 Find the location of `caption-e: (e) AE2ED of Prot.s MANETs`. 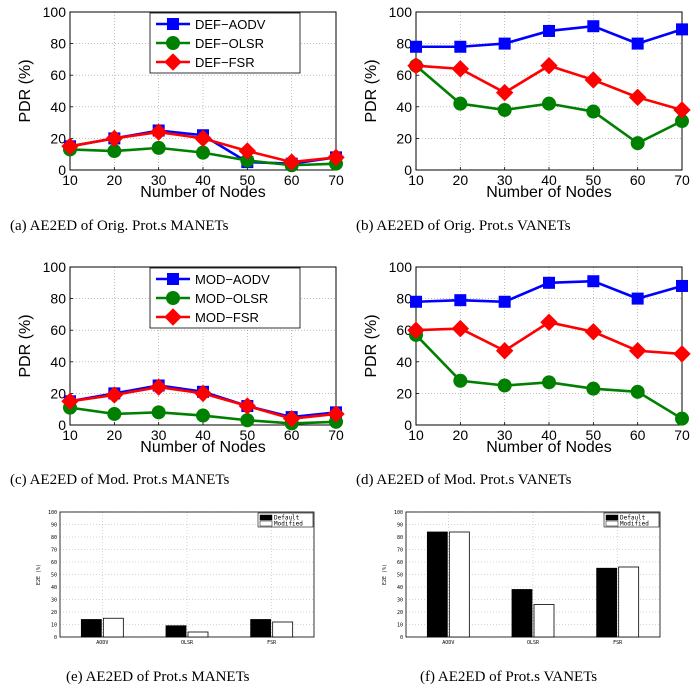

caption-e: (e) AE2ED of Prot.s MANETs is located at coordinates (158, 677).